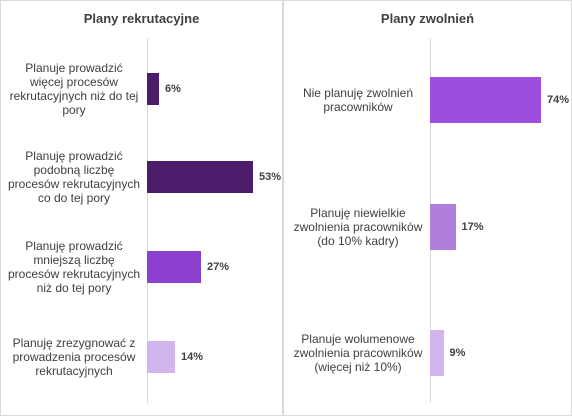 This screenshot has height=418, width=572. I want to click on axis-line-recruitment, so click(147, 220).